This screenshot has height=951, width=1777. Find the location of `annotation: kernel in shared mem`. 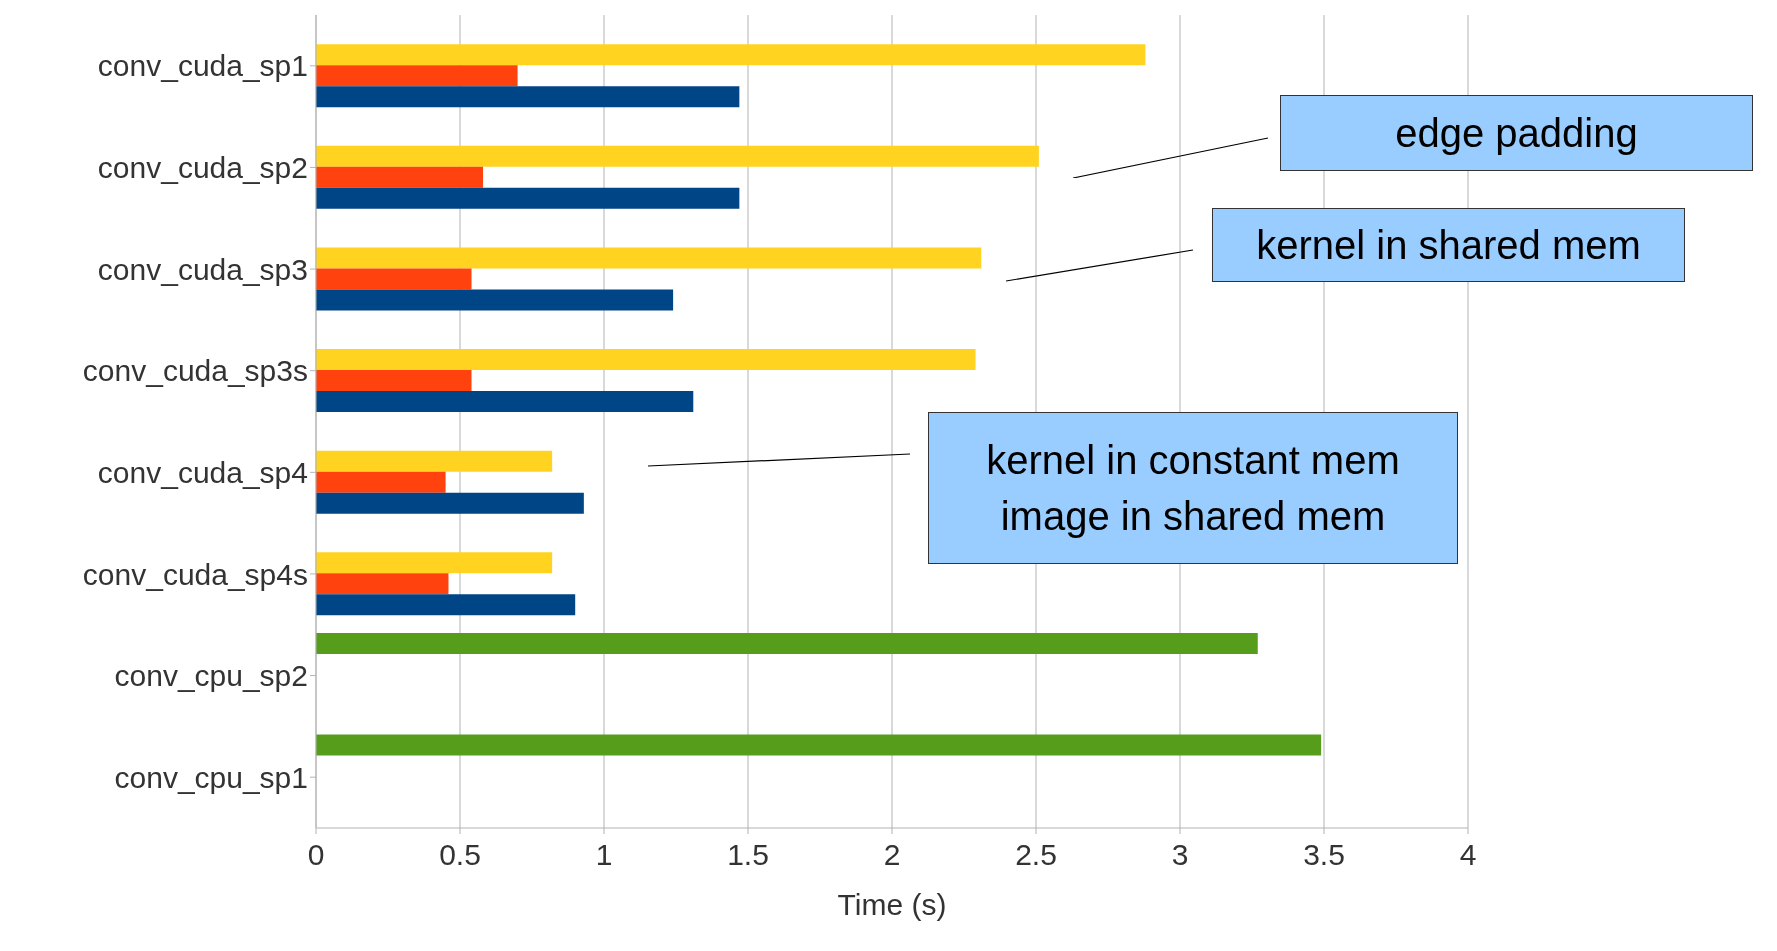

annotation: kernel in shared mem is located at coordinates (1448, 245).